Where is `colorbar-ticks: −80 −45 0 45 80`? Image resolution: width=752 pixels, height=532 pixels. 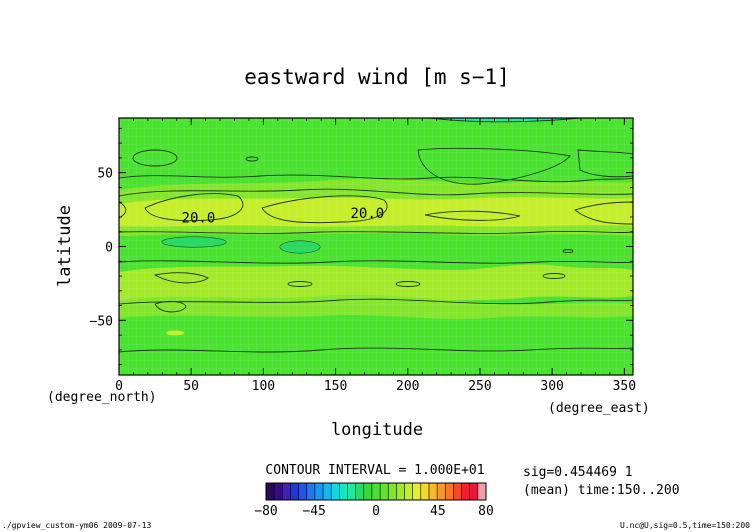
colorbar-ticks: −80 −45 0 45 80 is located at coordinates (374, 511).